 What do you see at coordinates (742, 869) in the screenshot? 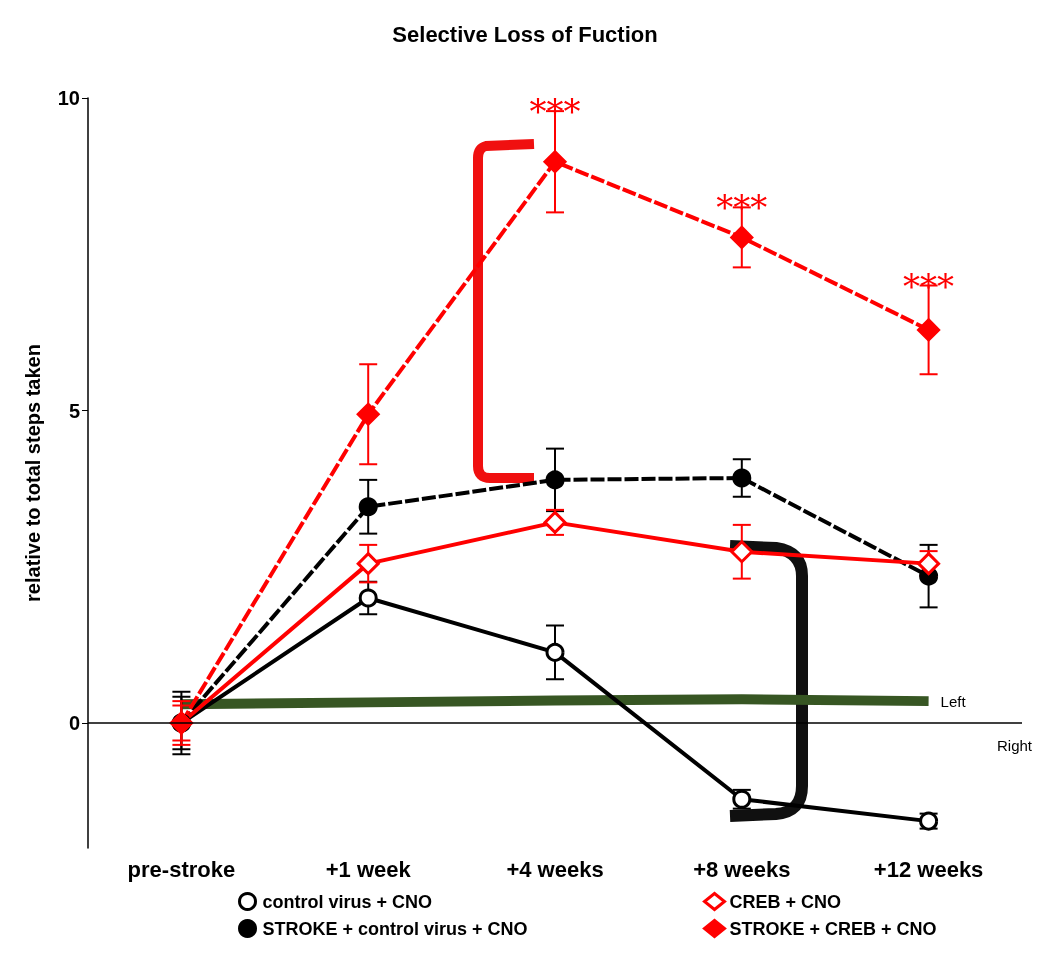
I see `x-tick-label: +8 weeks` at bounding box center [742, 869].